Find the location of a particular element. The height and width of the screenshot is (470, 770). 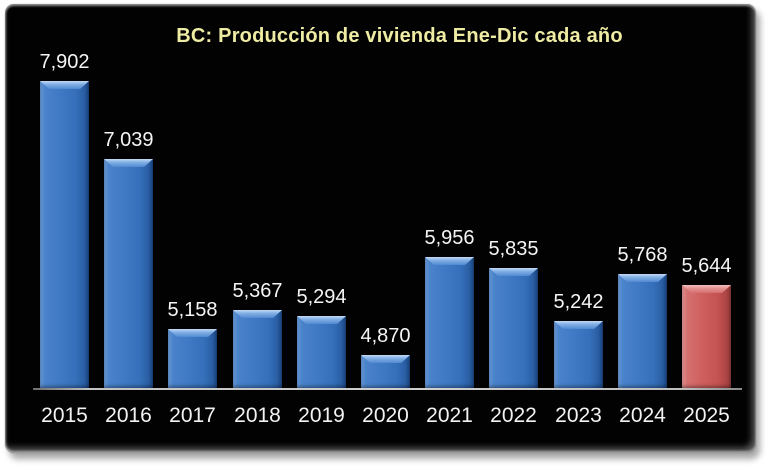

bar-2022 is located at coordinates (513, 328).